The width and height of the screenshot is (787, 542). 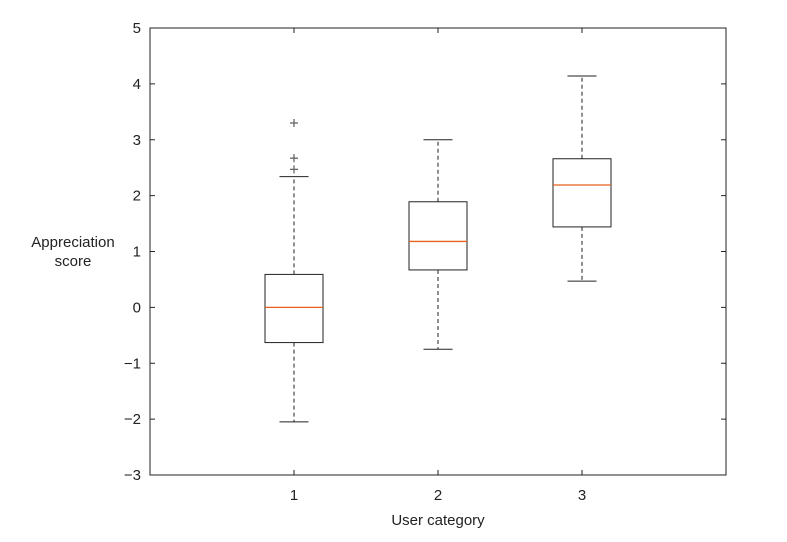 I want to click on y-tick-label: −1, so click(x=132, y=363).